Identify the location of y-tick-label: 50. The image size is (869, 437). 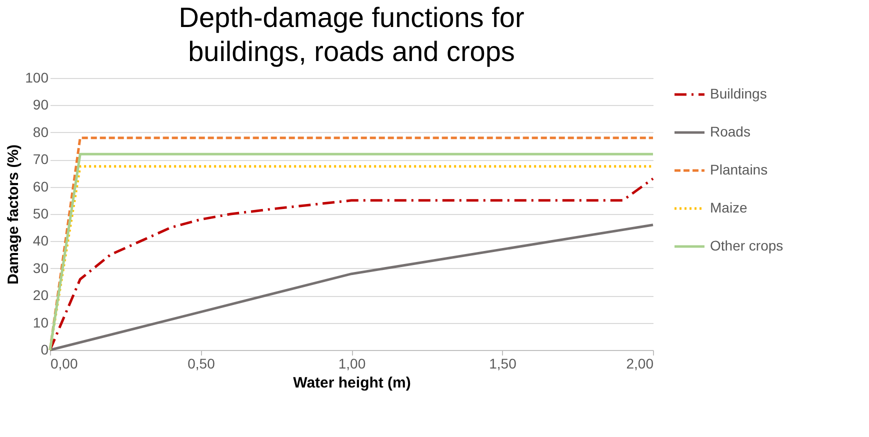
(40, 214).